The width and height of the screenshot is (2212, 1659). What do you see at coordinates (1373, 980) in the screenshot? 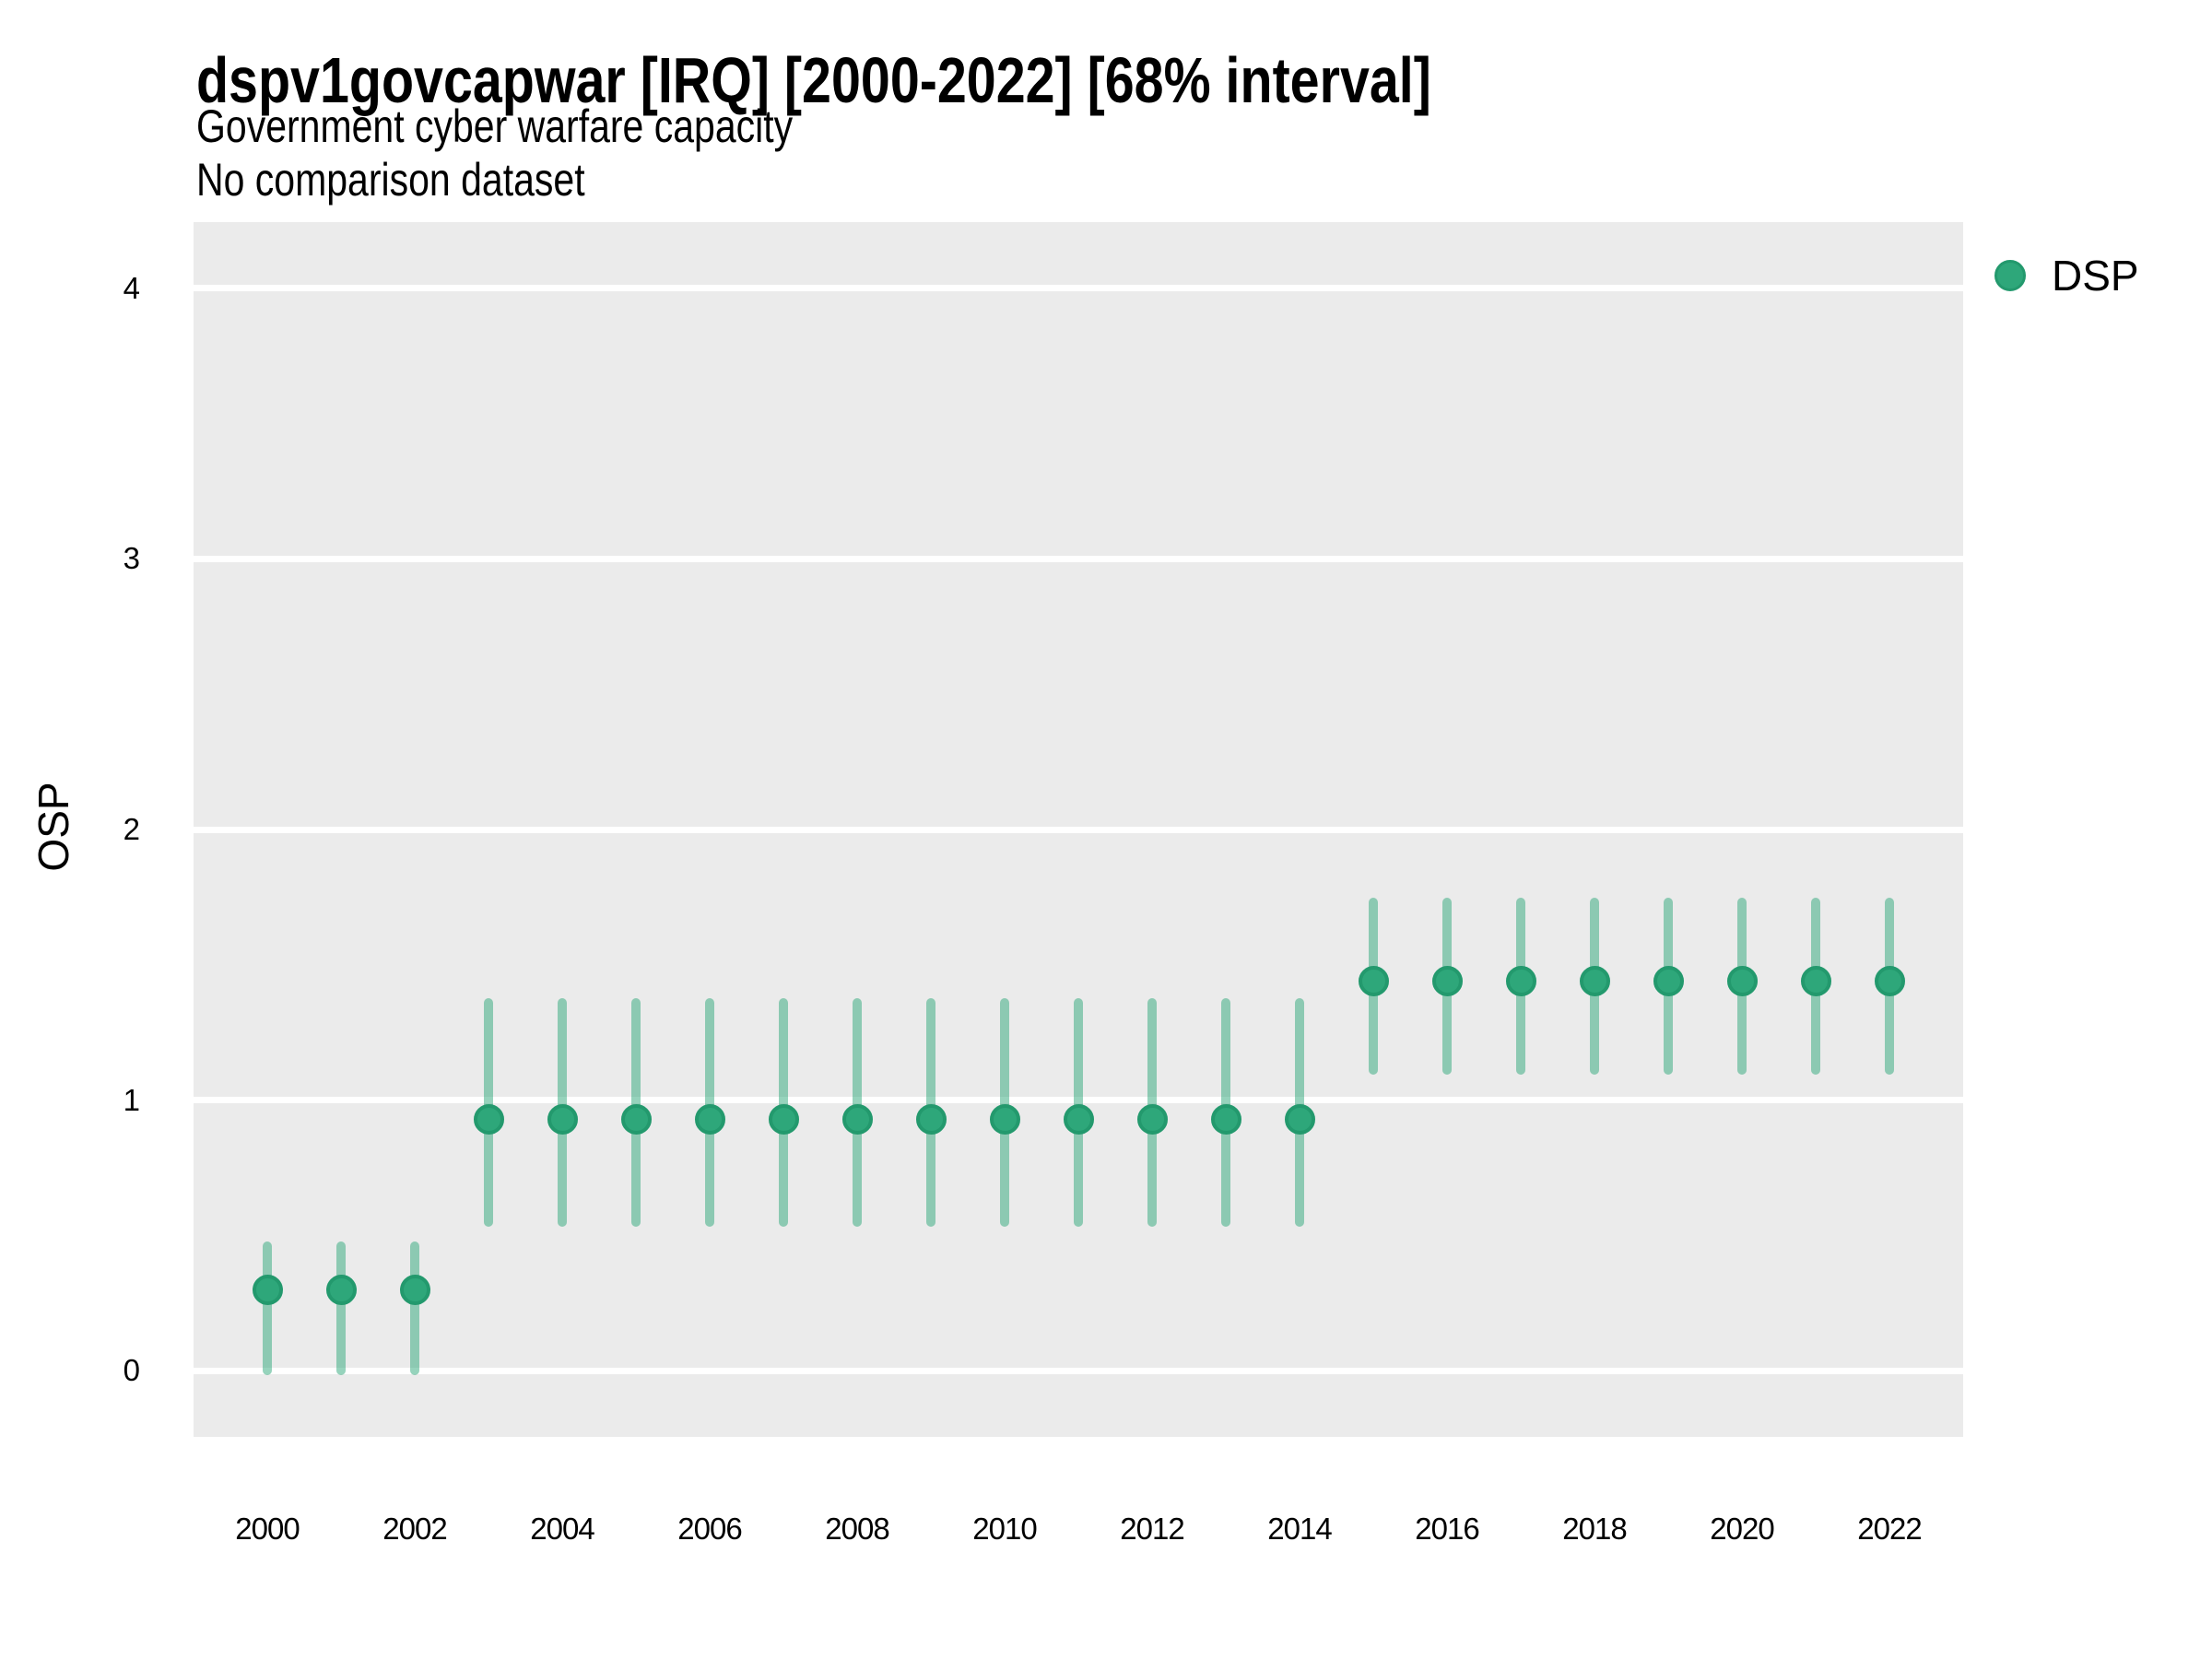
I see `data-point-2015` at bounding box center [1373, 980].